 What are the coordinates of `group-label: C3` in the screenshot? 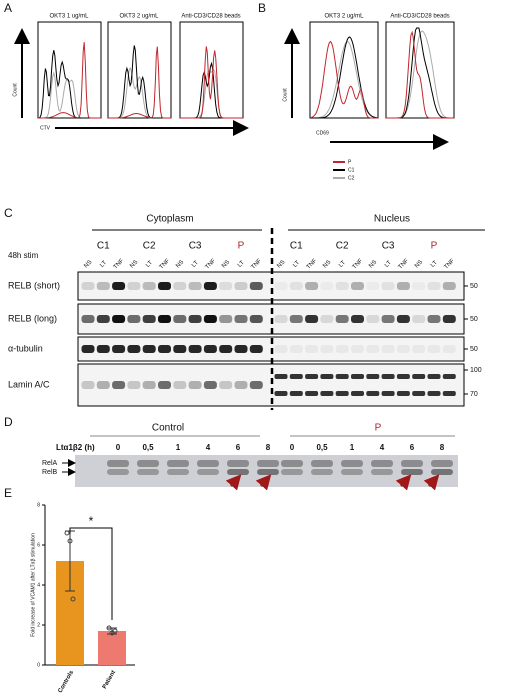 It's located at (195, 246).